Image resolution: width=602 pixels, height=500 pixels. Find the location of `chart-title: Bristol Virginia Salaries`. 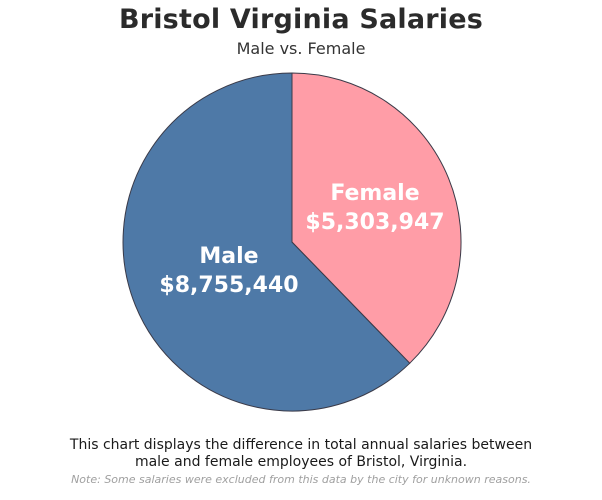

chart-title: Bristol Virginia Salaries is located at coordinates (301, 19).